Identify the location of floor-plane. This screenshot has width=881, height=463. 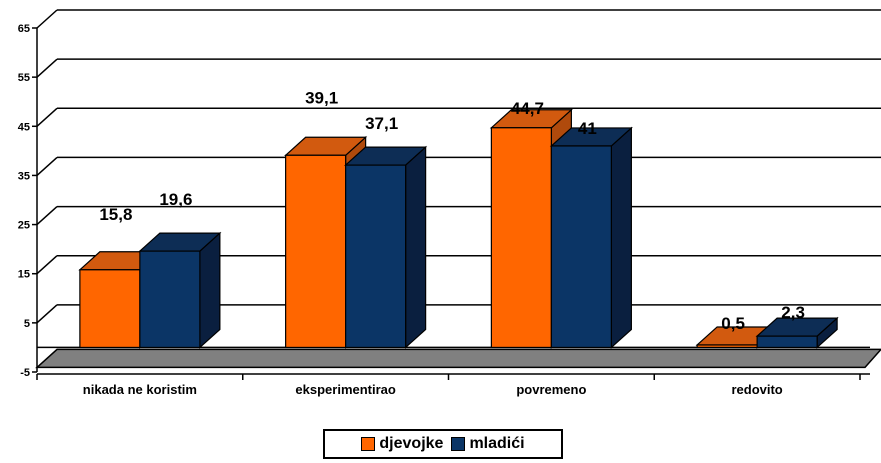
(458, 358).